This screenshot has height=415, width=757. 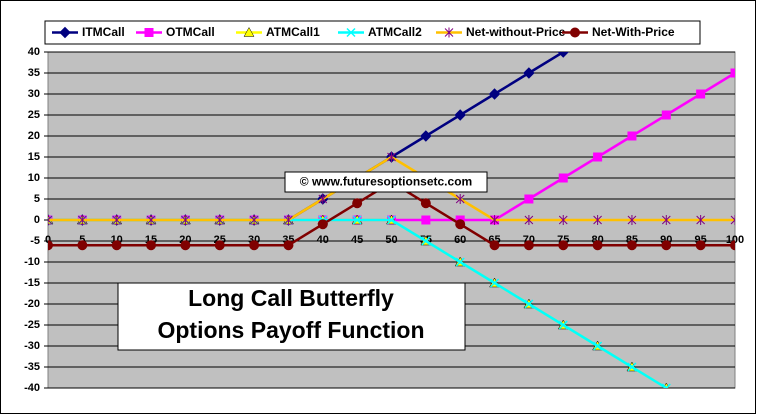 What do you see at coordinates (37, 220) in the screenshot?
I see `y-tick-label: 0` at bounding box center [37, 220].